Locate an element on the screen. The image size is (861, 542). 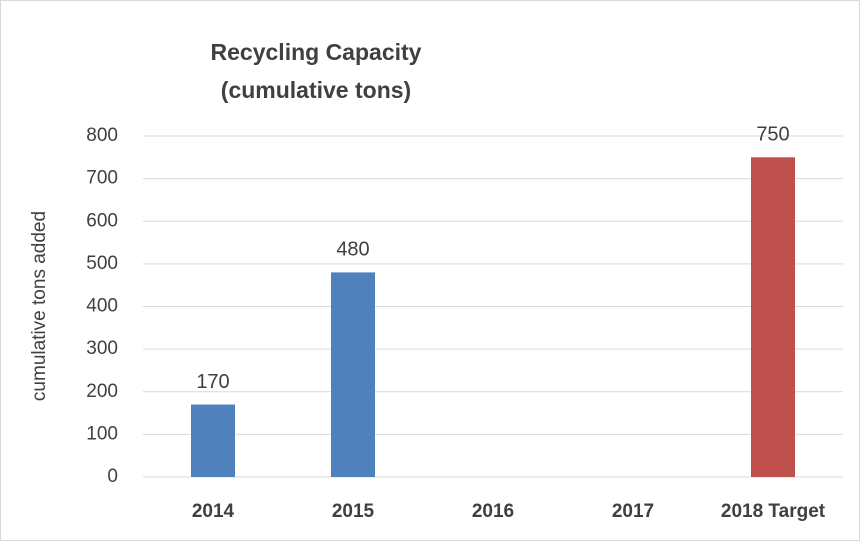
x-tick-label: 2018 Target is located at coordinates (773, 511).